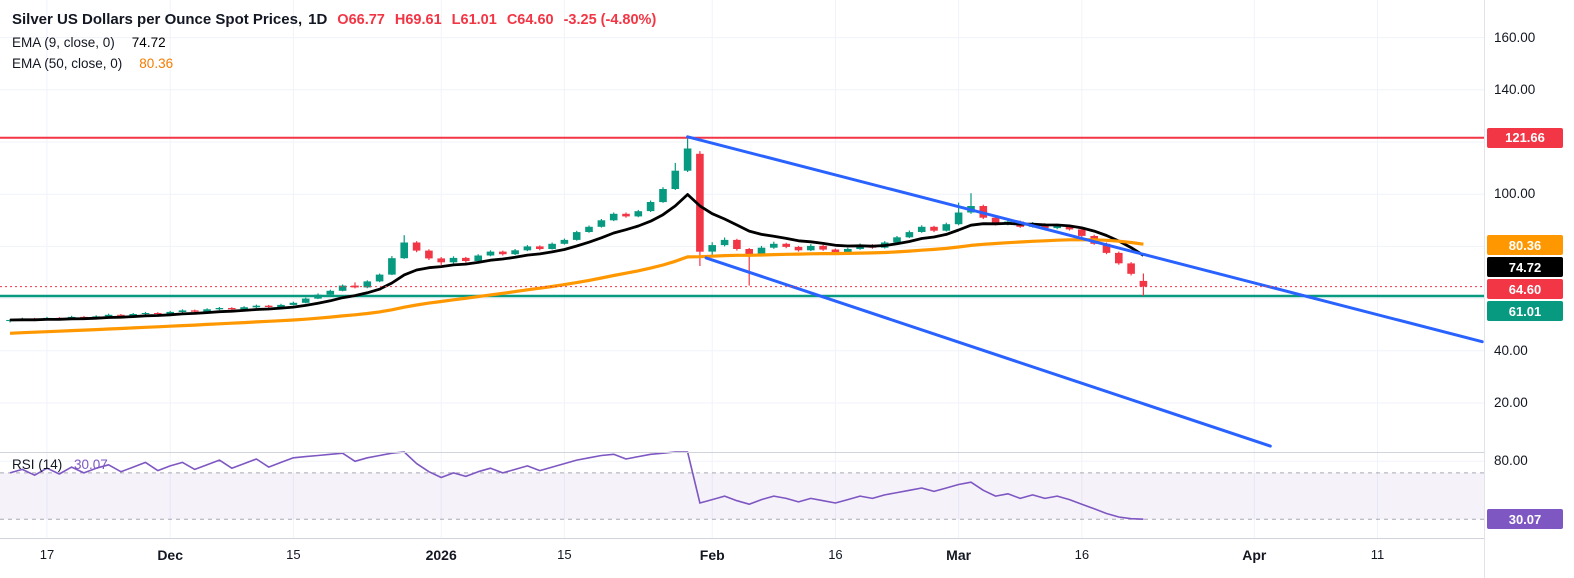 The image size is (1574, 578). What do you see at coordinates (1525, 267) in the screenshot?
I see `price-badge: 74.72` at bounding box center [1525, 267].